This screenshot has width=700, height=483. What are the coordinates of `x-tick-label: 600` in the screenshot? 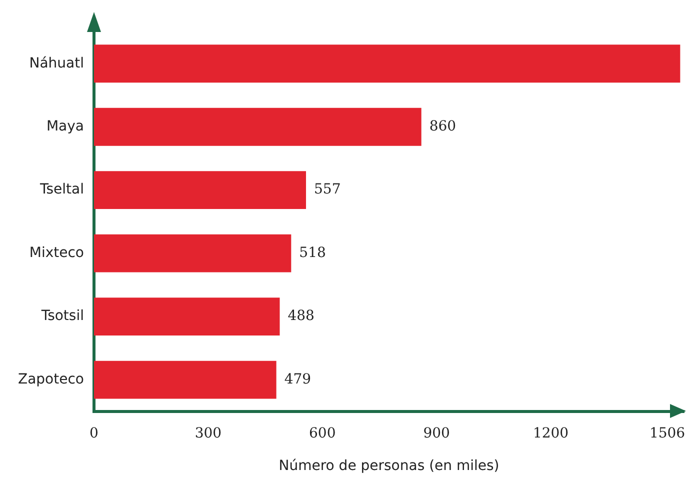 It's located at (322, 433).